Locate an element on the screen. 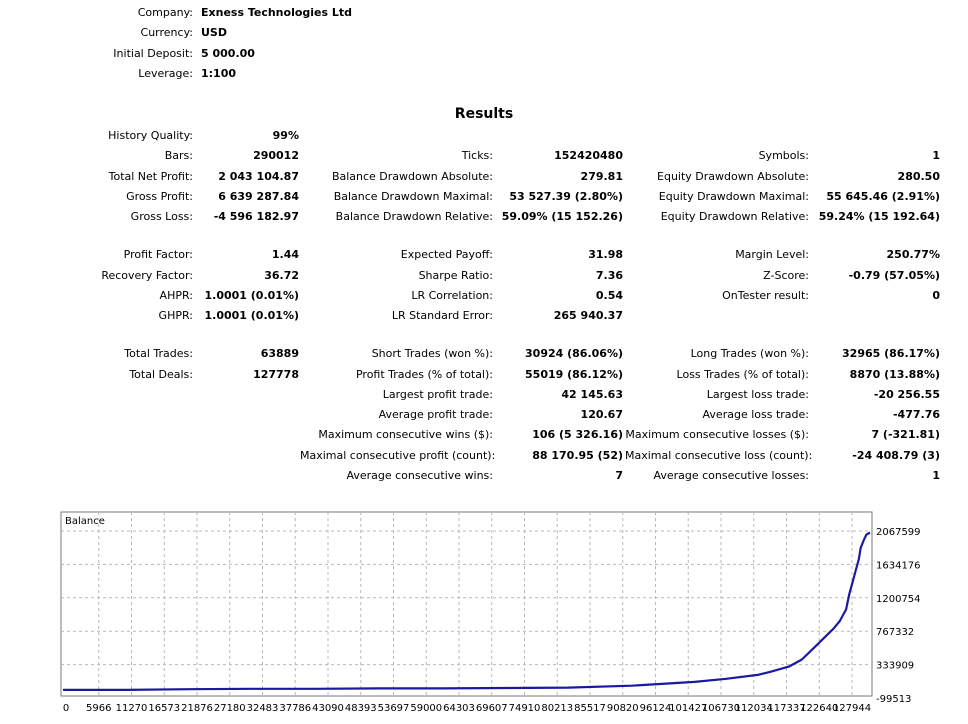  stat-label: Total Net Profit: is located at coordinates (150, 176).